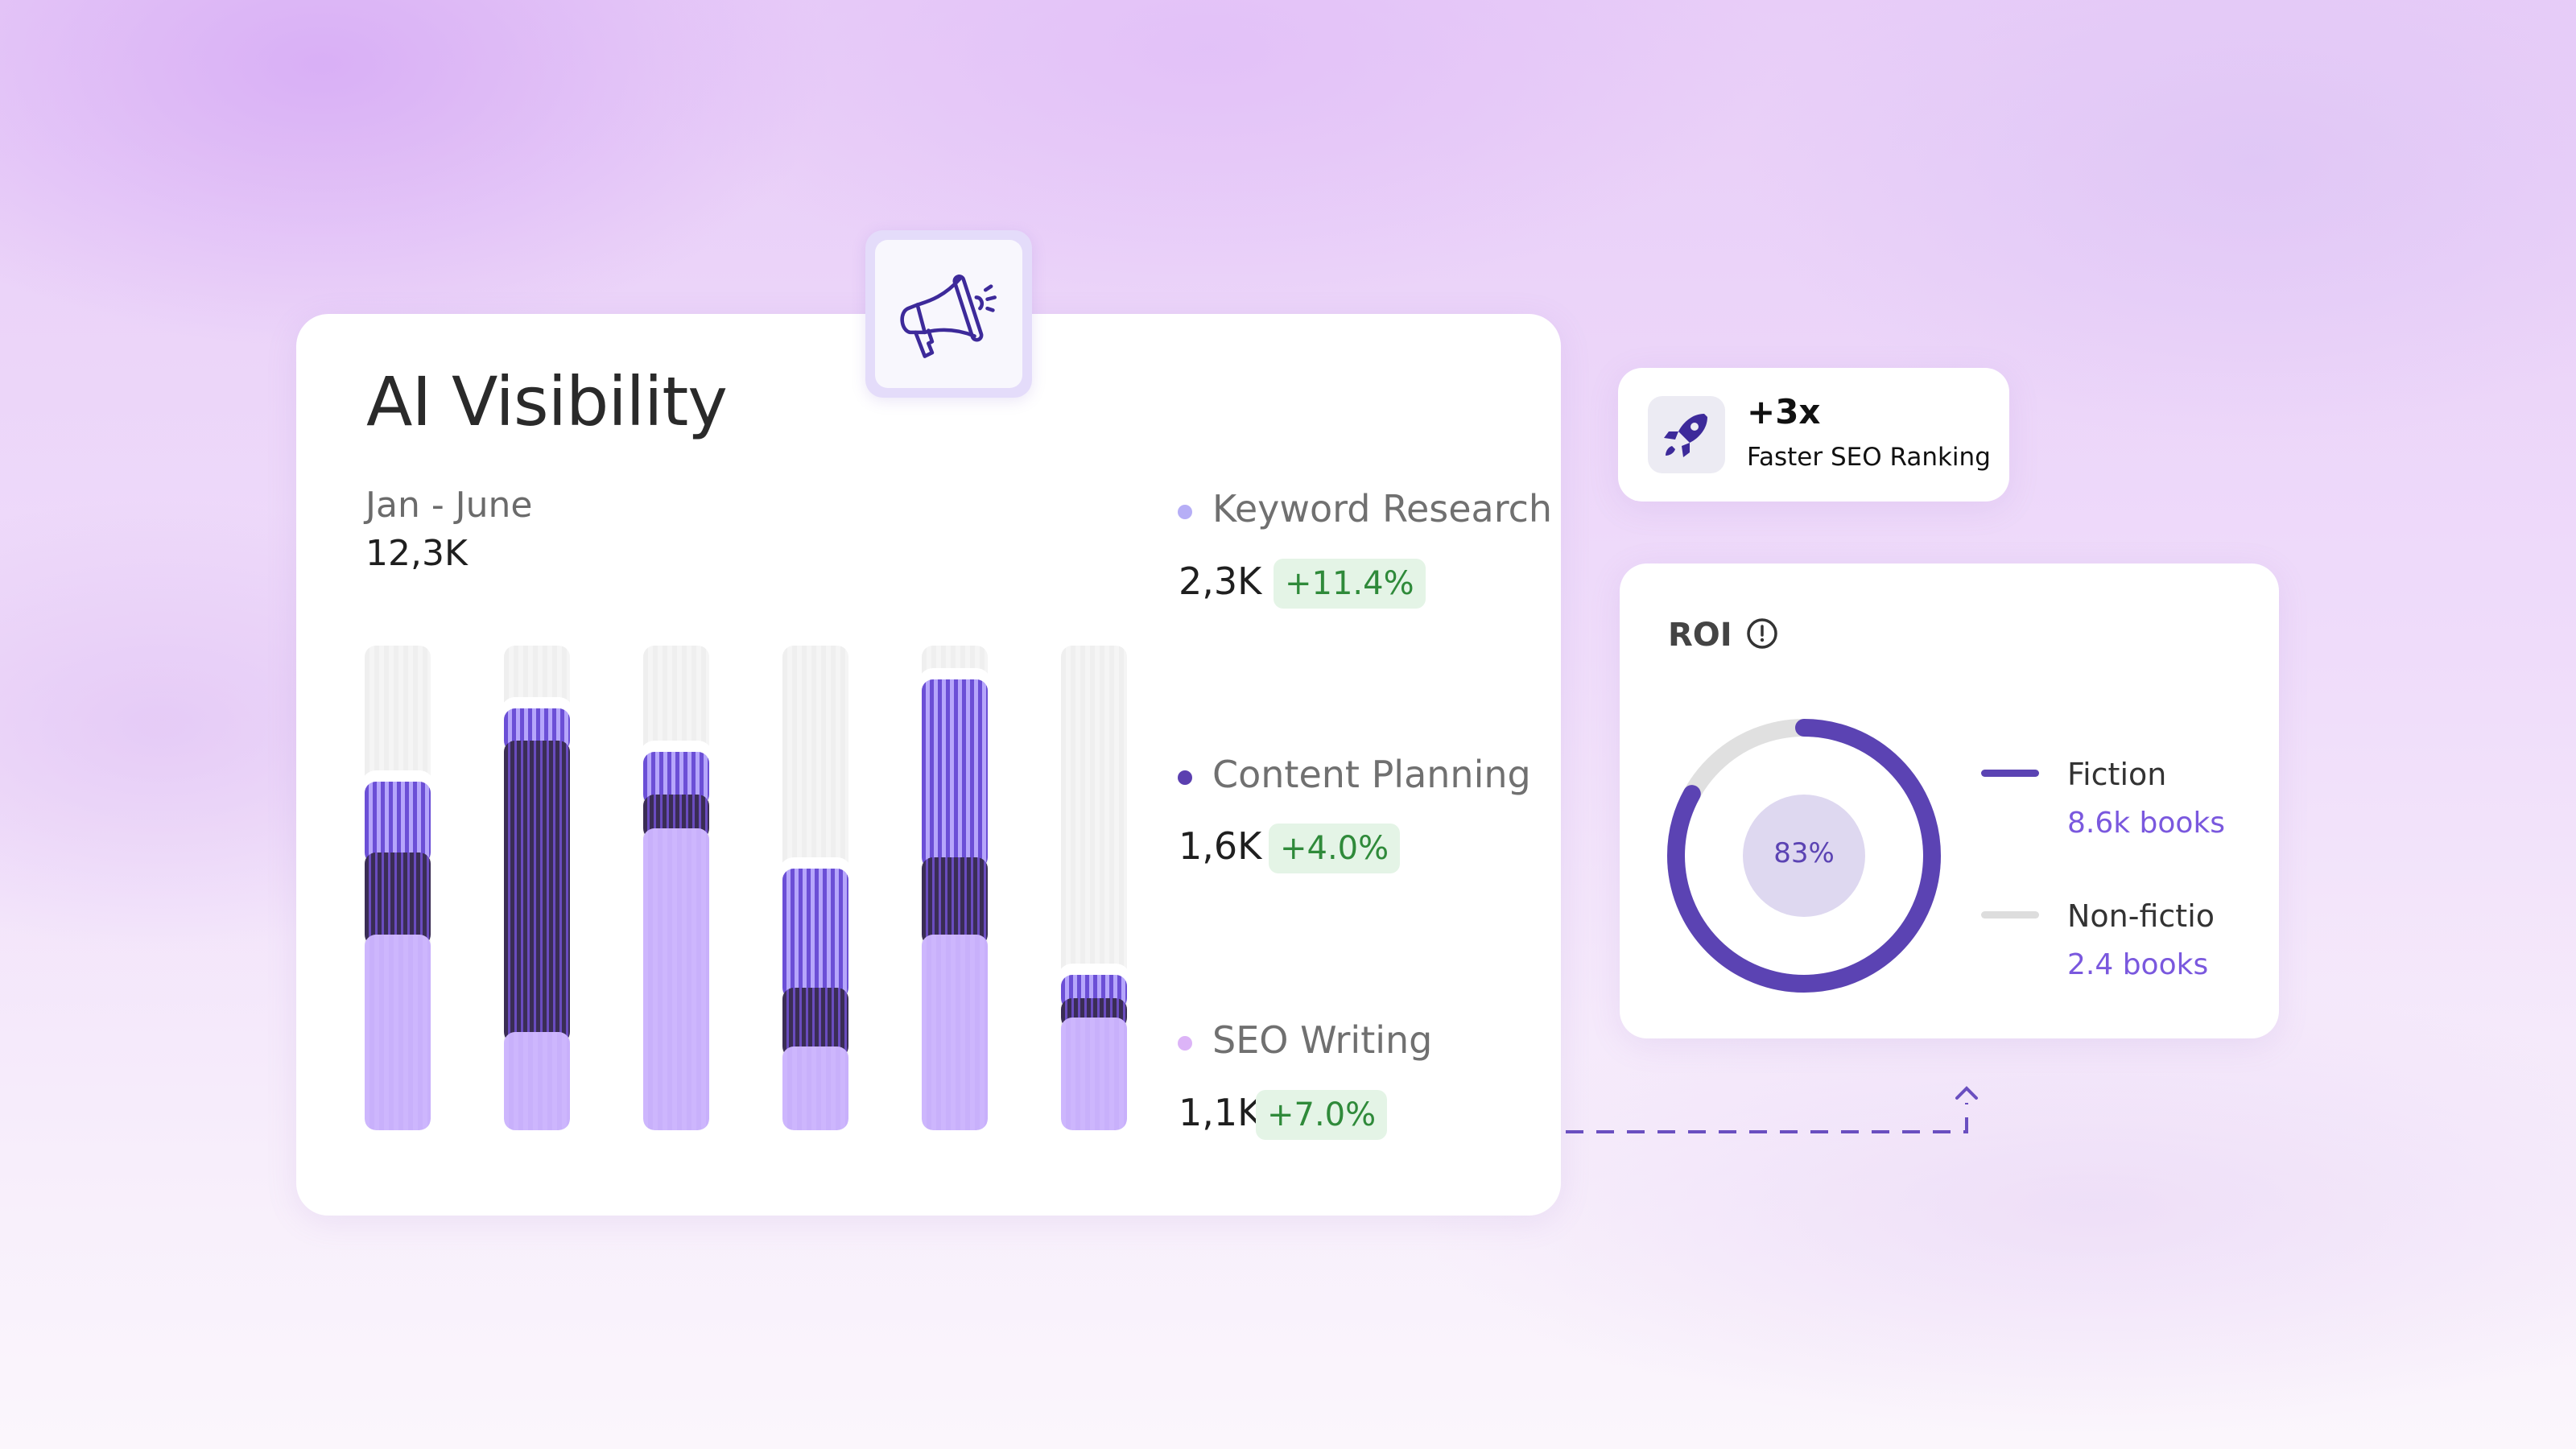 The width and height of the screenshot is (2576, 1449). What do you see at coordinates (1700, 635) in the screenshot?
I see `roi-title: ROI` at bounding box center [1700, 635].